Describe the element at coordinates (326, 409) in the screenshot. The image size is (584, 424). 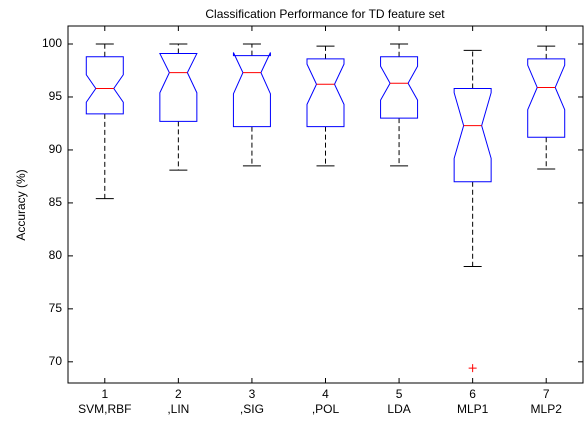
I see `category-label: ,POL` at that location.